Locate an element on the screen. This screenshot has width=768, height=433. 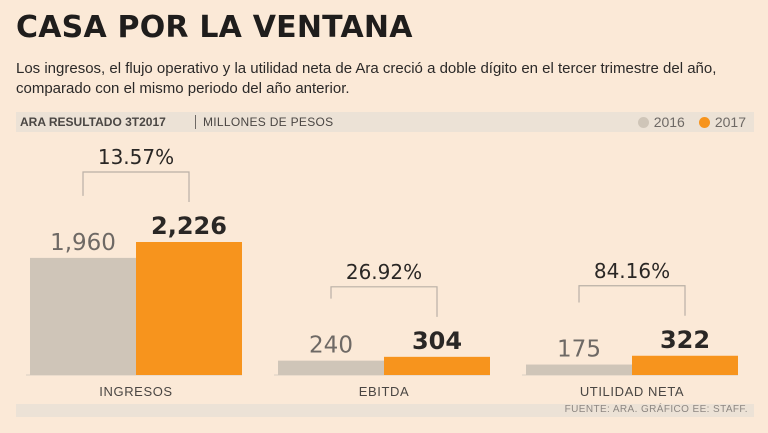
legend-item-2017: 2017 is located at coordinates (722, 122).